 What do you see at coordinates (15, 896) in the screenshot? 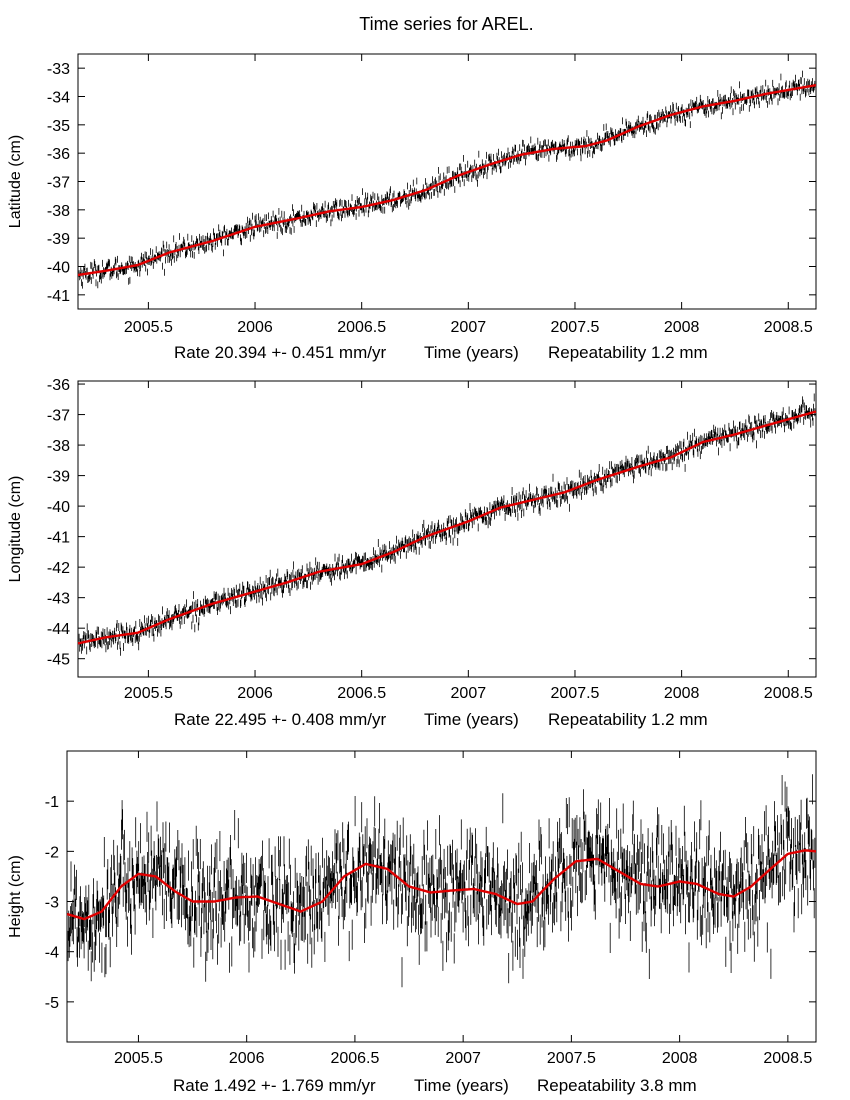
I see `y-axis-label: Height (cm)` at bounding box center [15, 896].